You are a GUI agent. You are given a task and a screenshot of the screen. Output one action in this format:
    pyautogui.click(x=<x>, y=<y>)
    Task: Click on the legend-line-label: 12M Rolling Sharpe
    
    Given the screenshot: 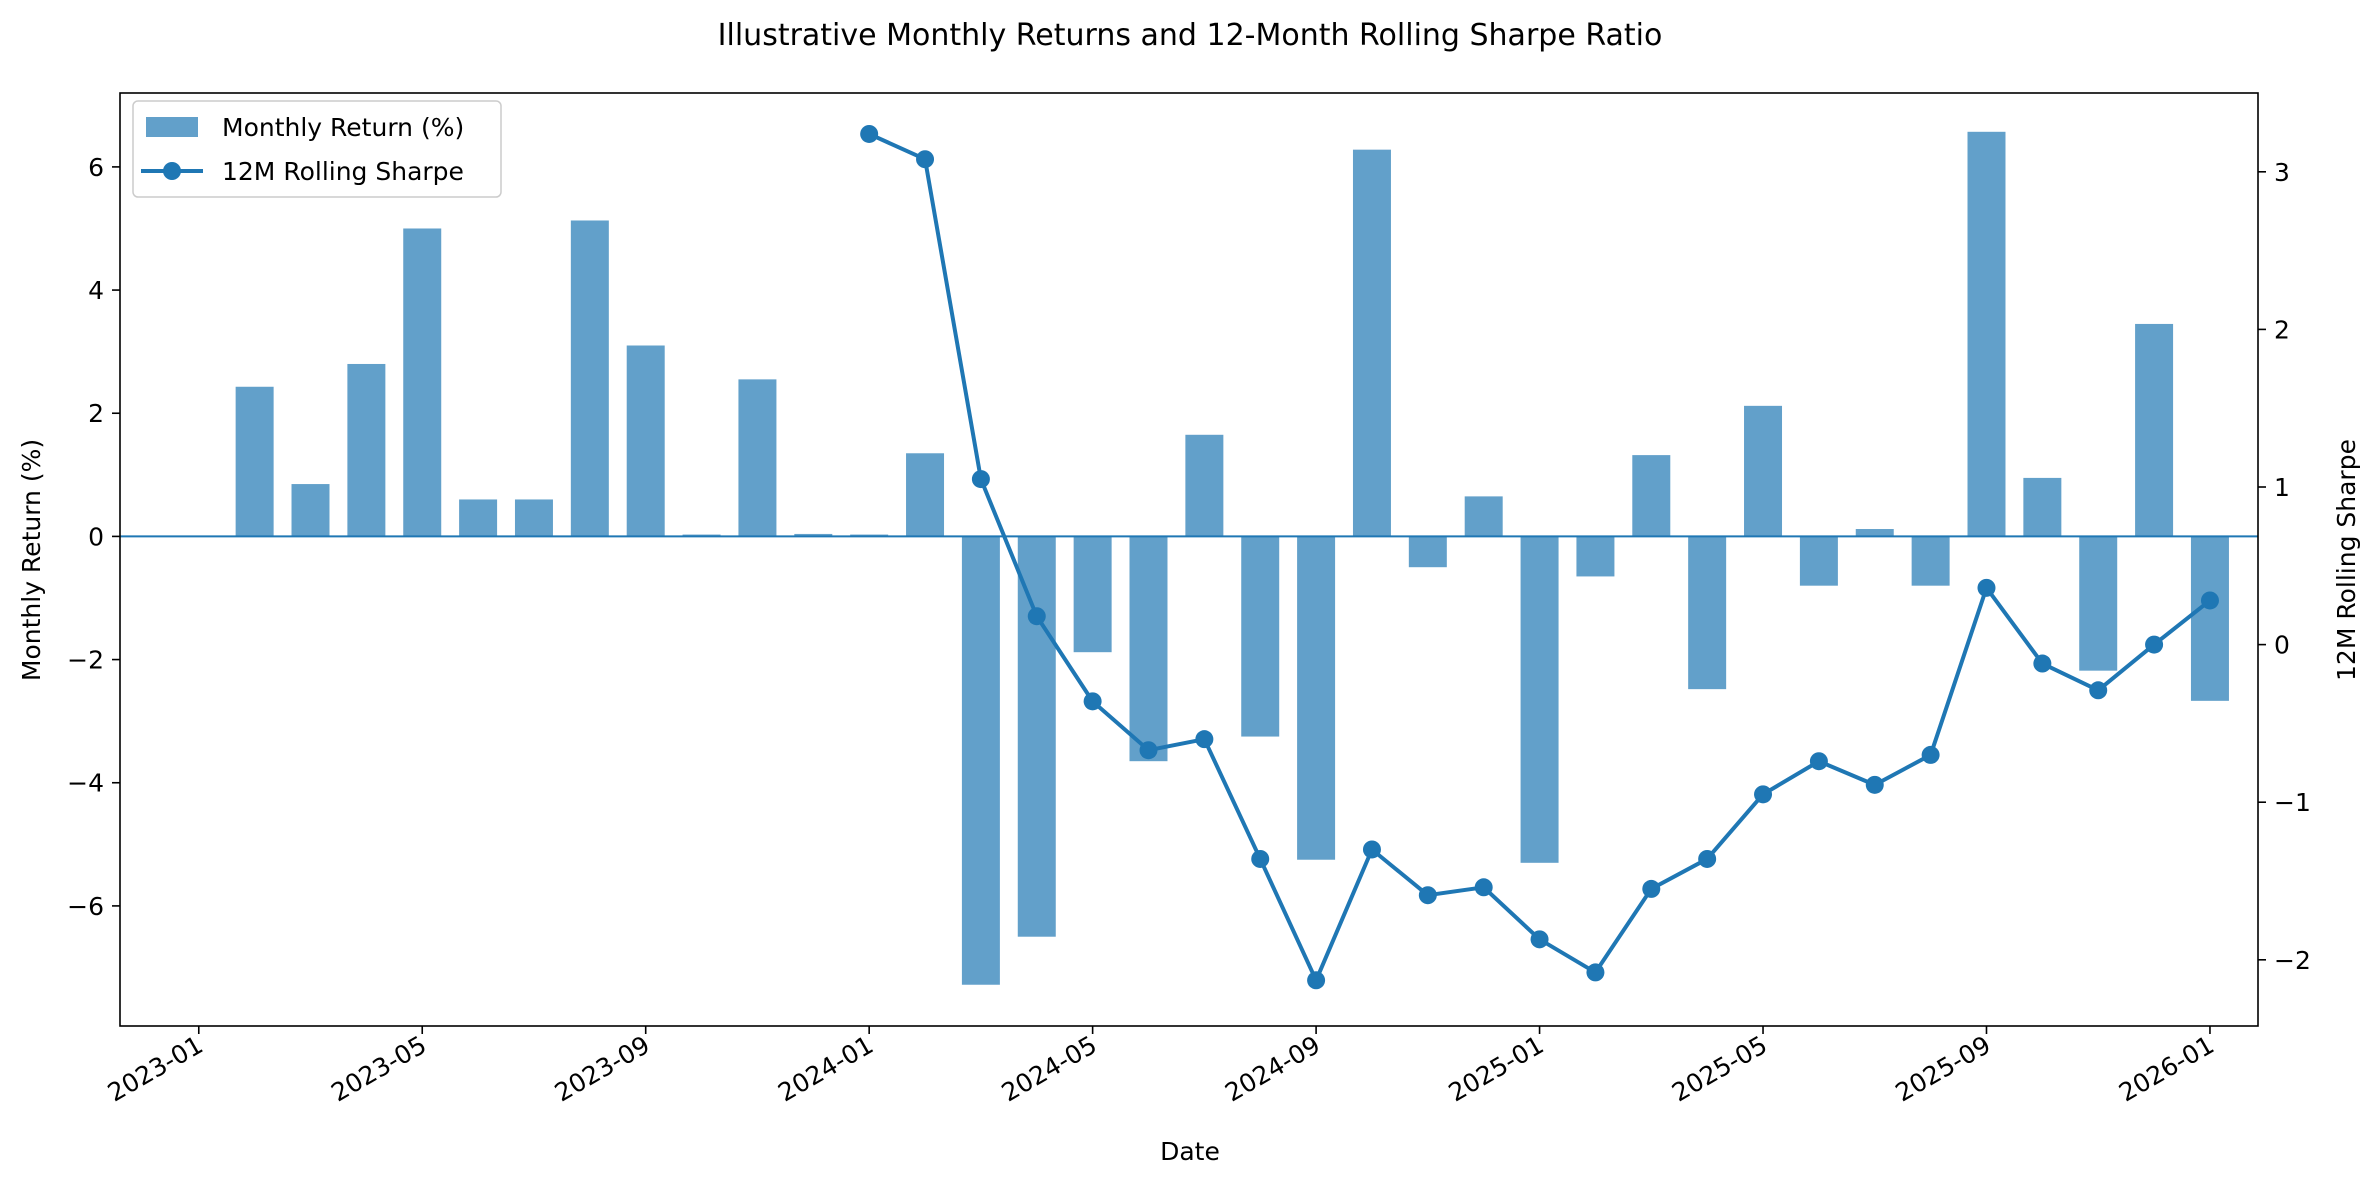 What is the action you would take?
    pyautogui.click(x=343, y=171)
    